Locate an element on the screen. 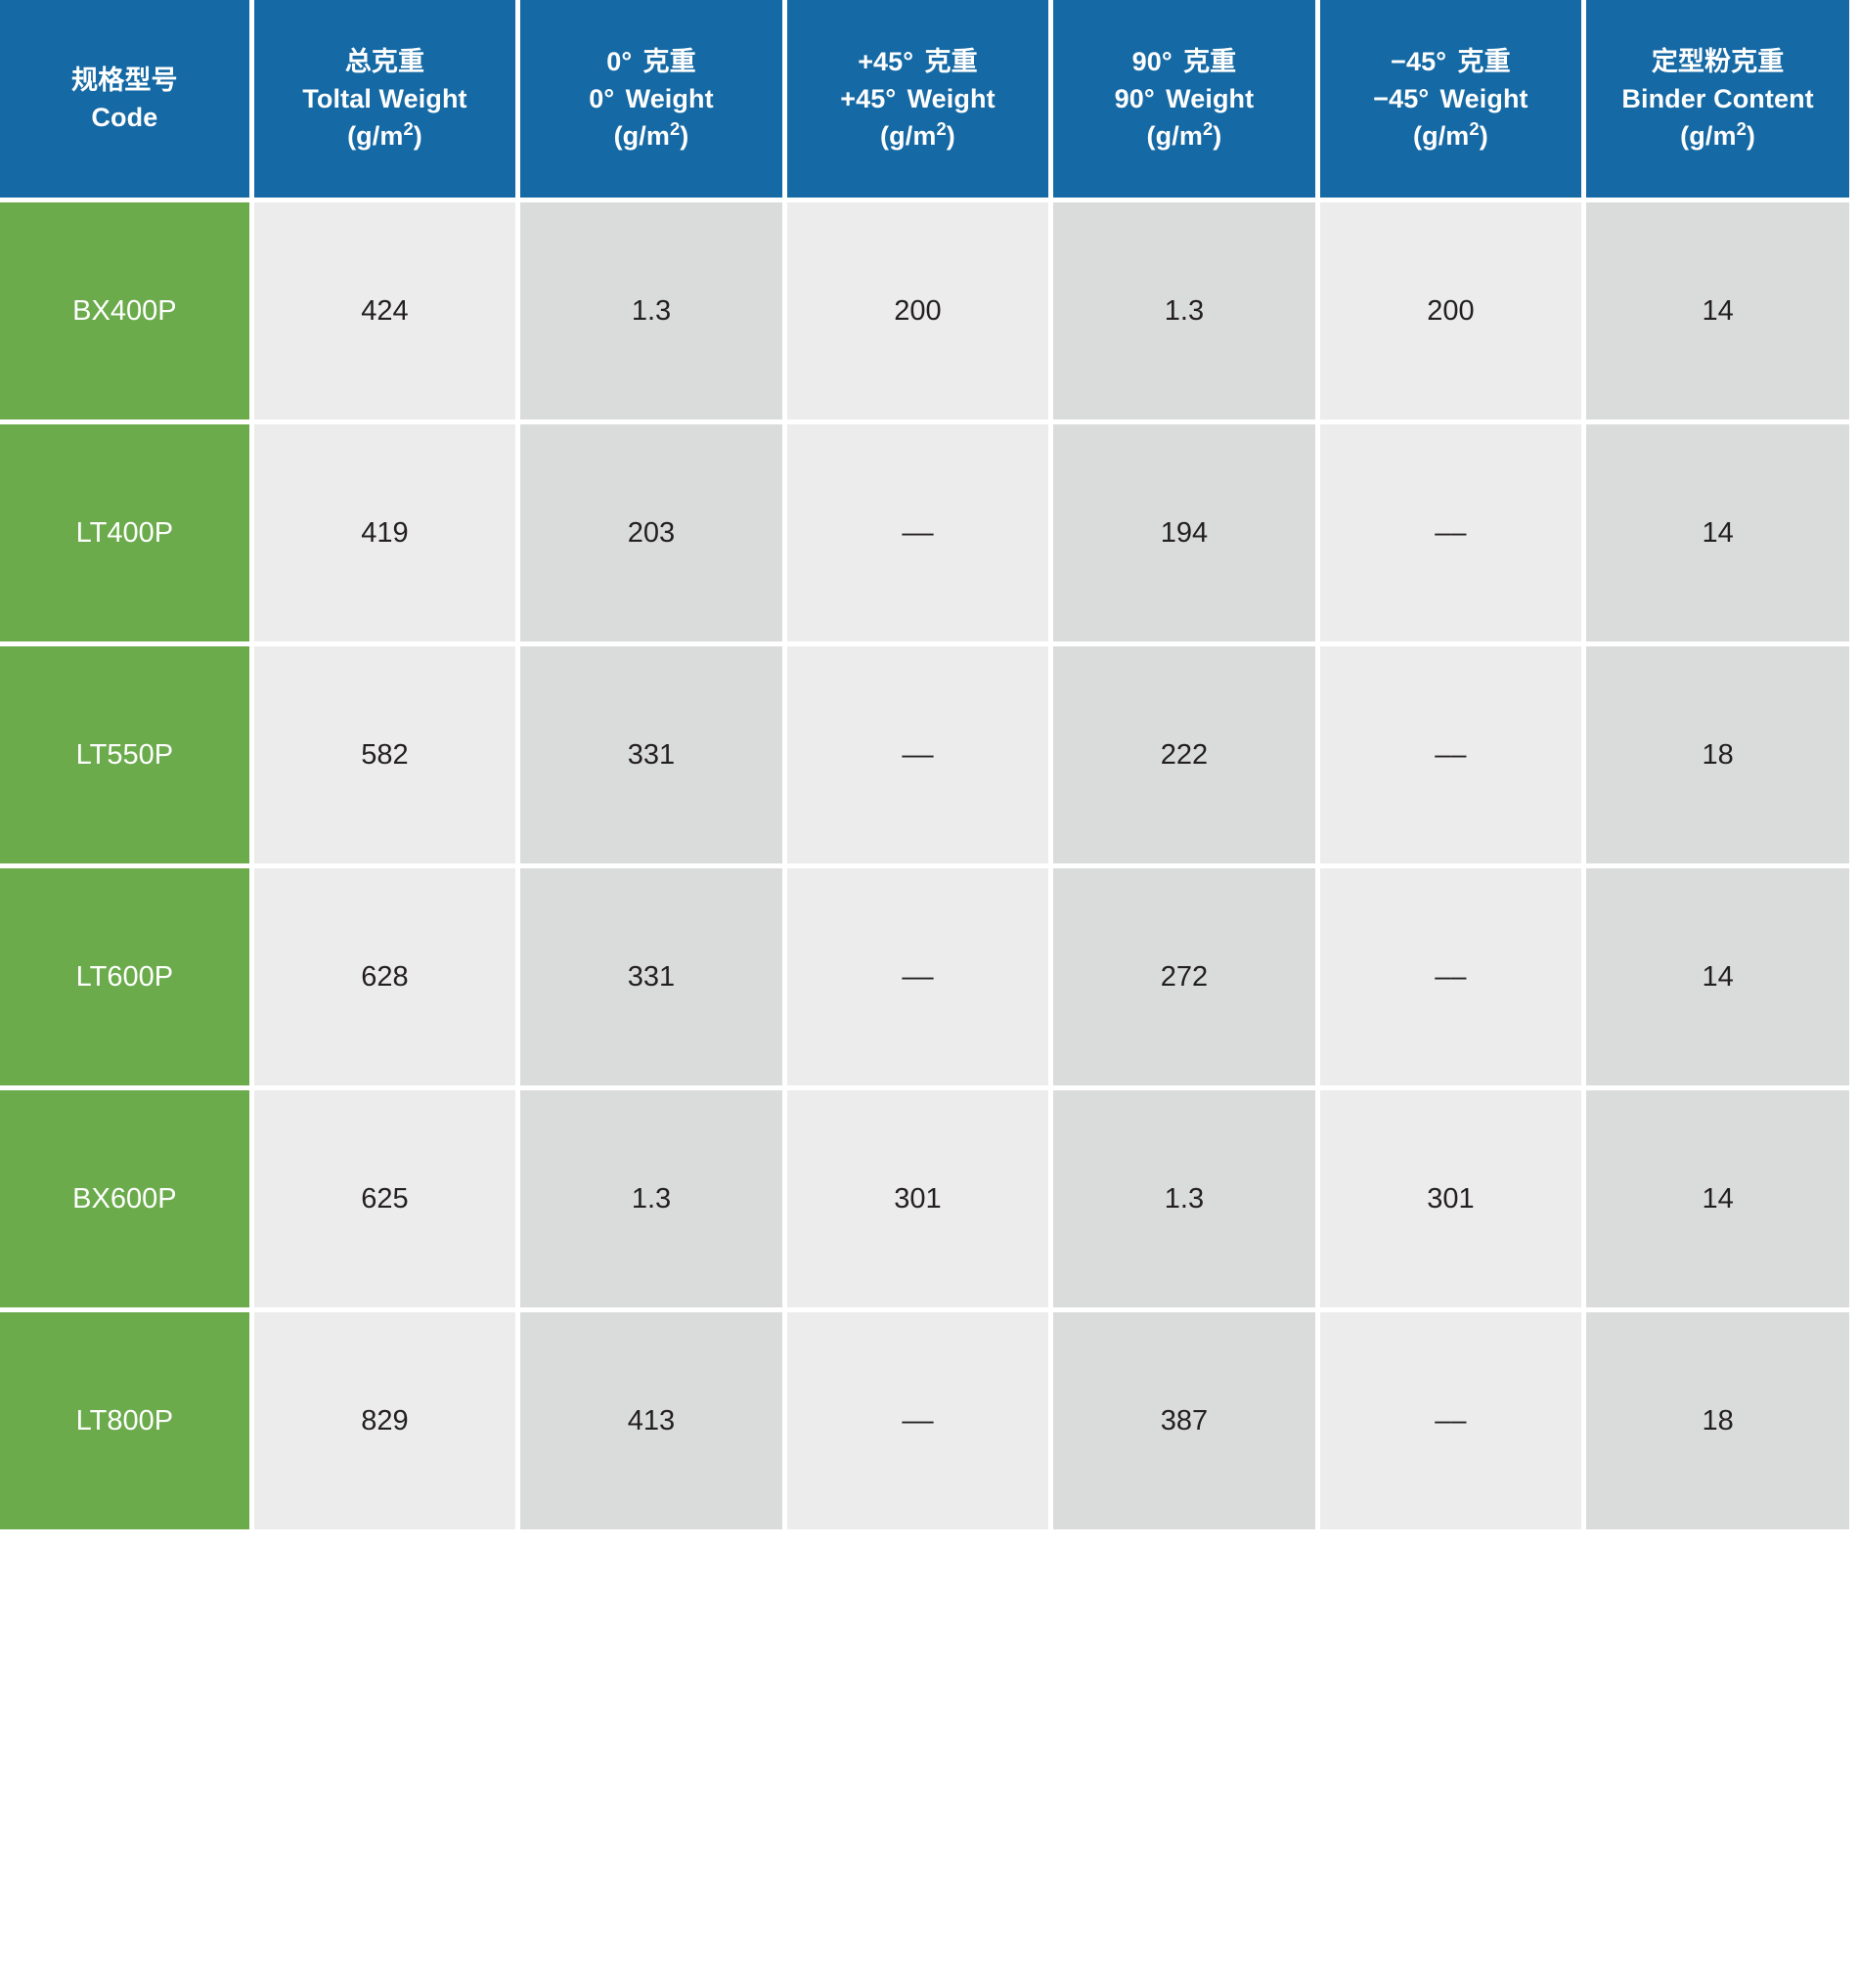 The image size is (1859, 1988). angle-label-cn: 0° is located at coordinates (619, 61).